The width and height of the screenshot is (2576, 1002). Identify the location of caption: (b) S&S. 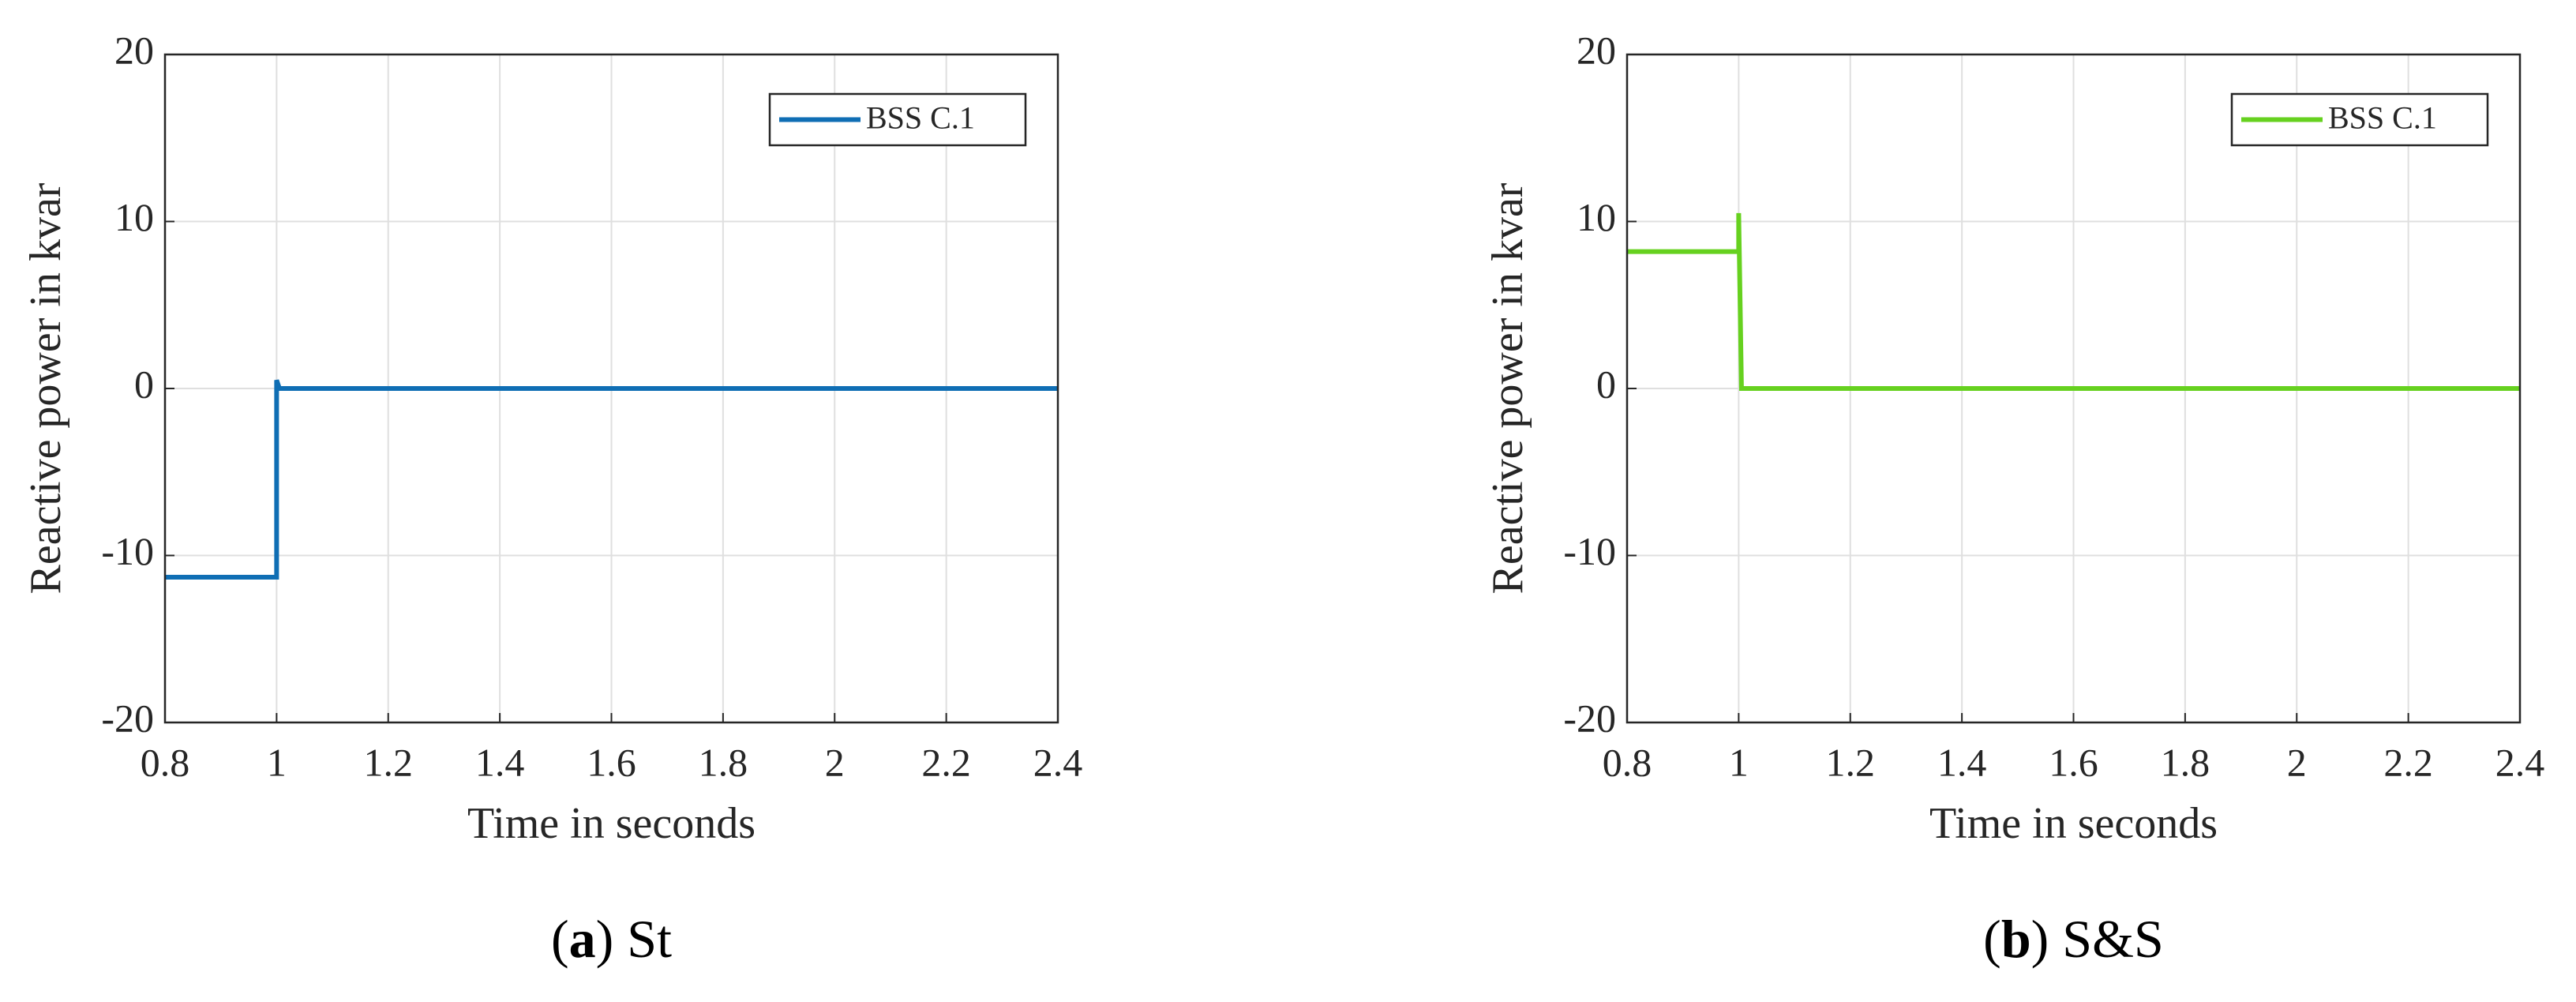
(2073, 939).